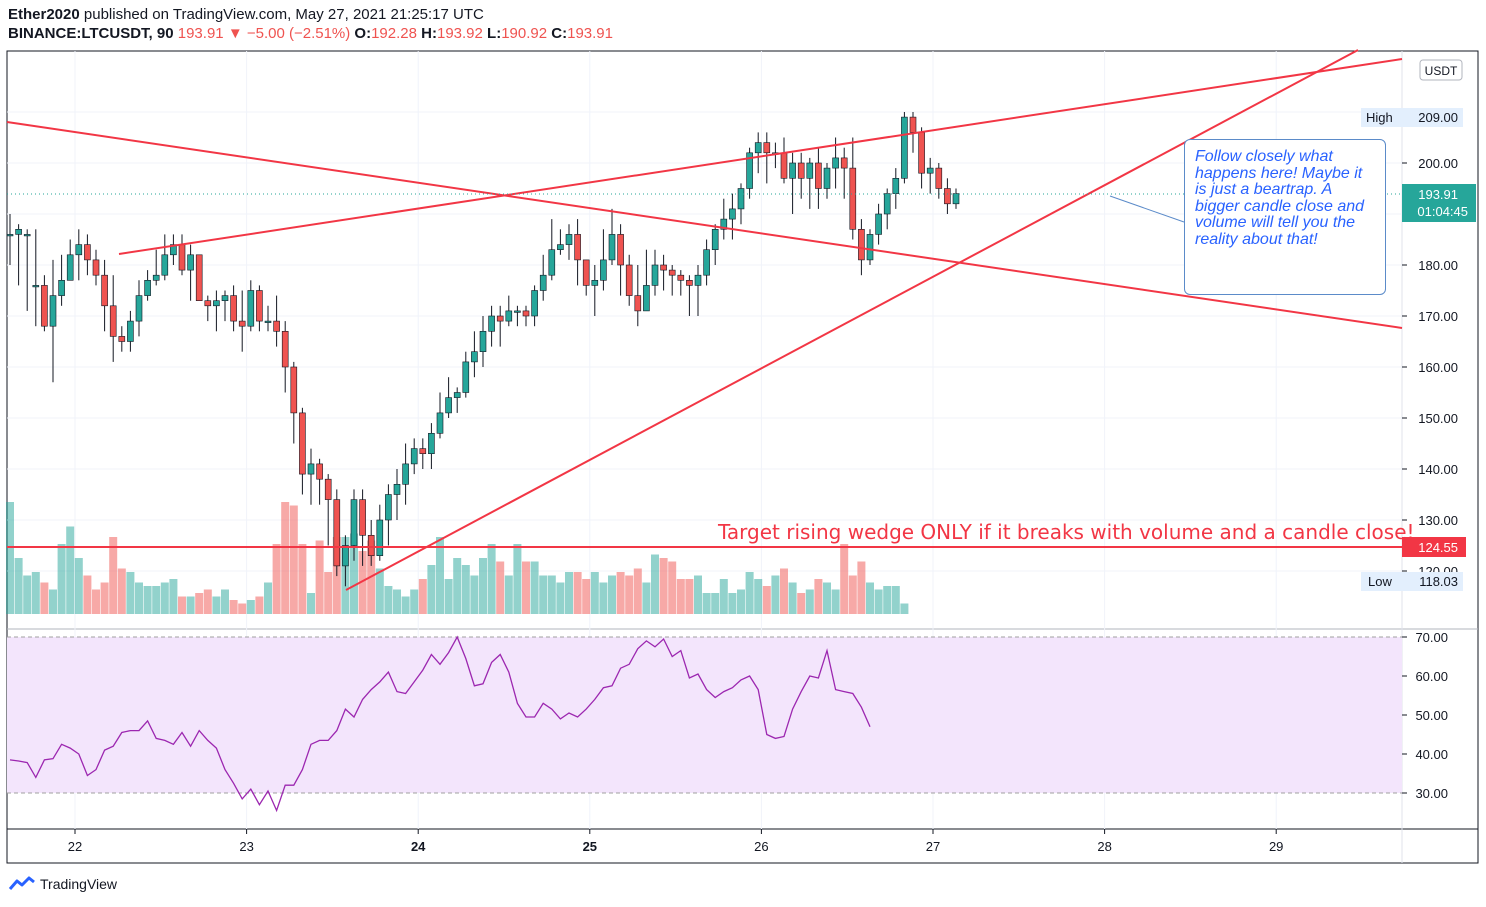 The image size is (1486, 907). I want to click on low-tag, so click(1412, 581).